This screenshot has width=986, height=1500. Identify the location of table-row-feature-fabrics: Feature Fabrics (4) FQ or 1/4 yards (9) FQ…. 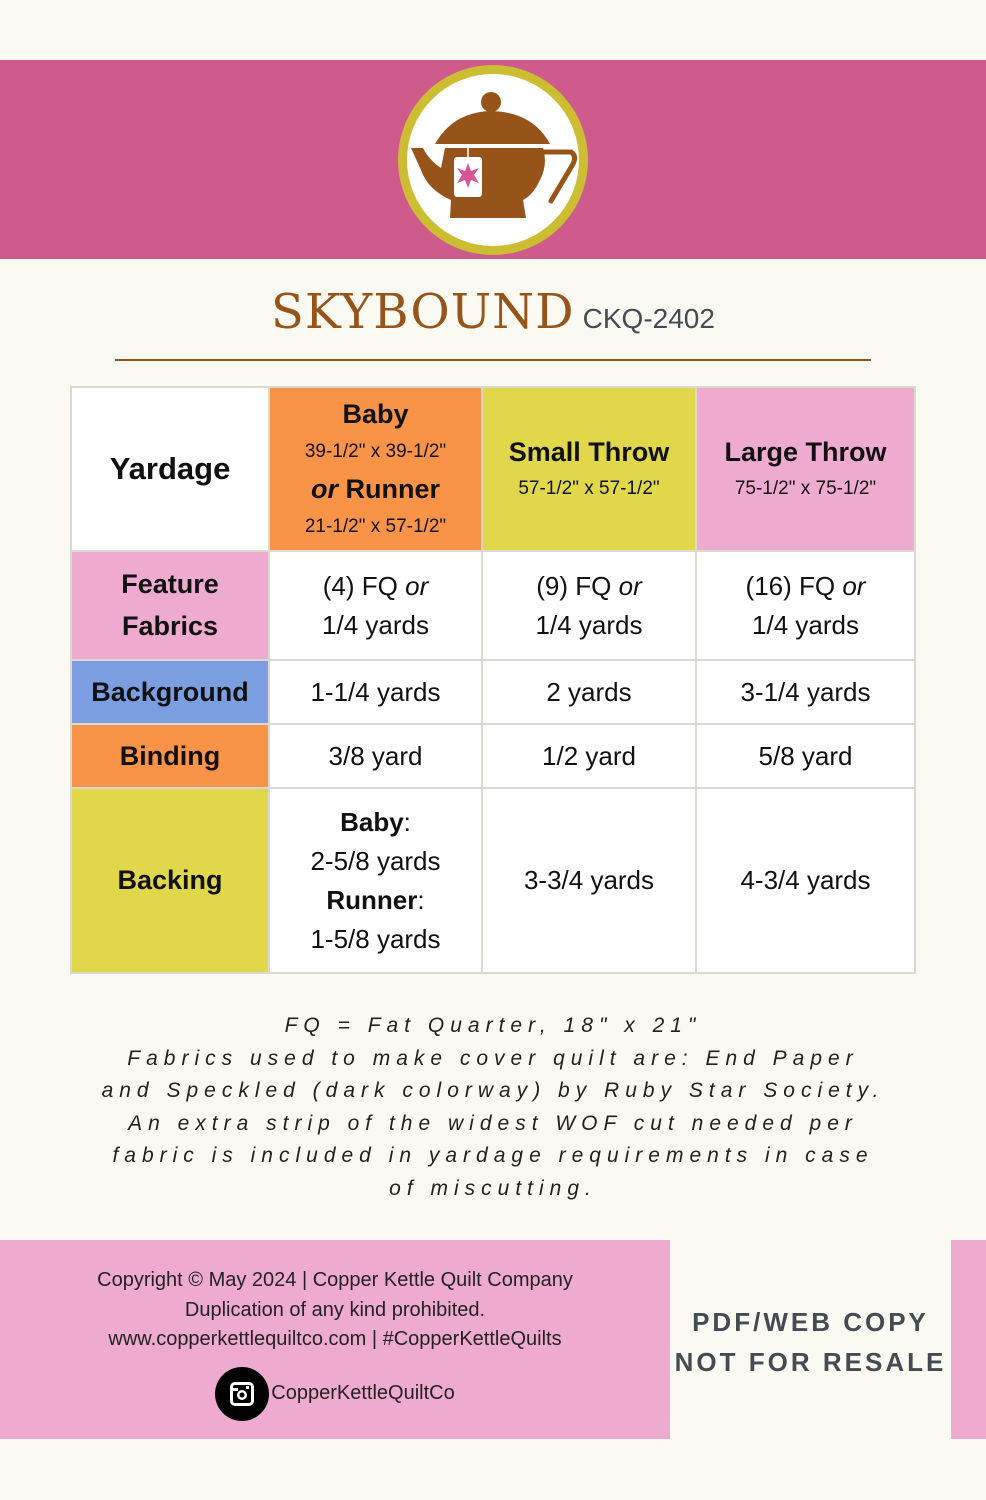
(493, 605).